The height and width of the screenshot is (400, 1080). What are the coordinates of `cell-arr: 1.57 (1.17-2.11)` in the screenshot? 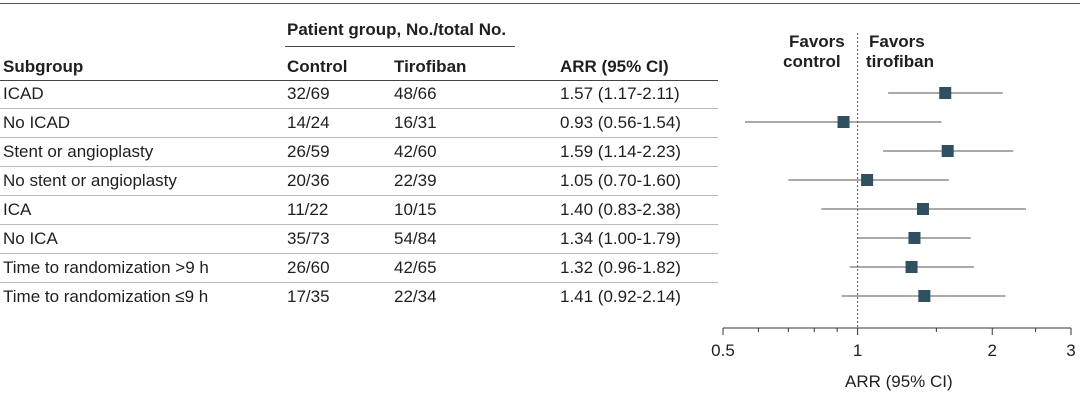 It's located at (620, 93).